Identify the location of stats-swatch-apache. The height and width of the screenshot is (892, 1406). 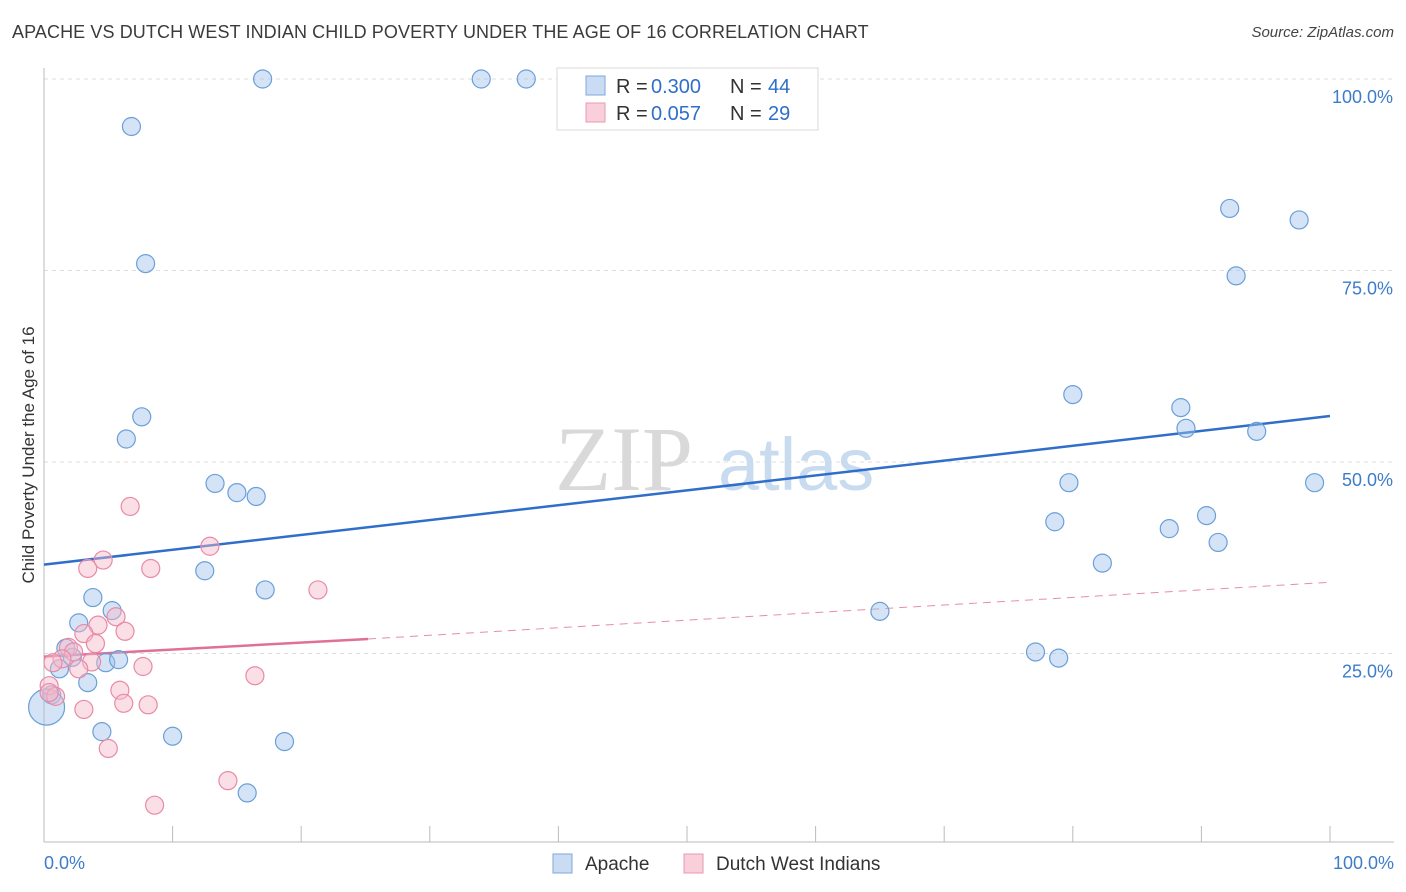
(595, 85).